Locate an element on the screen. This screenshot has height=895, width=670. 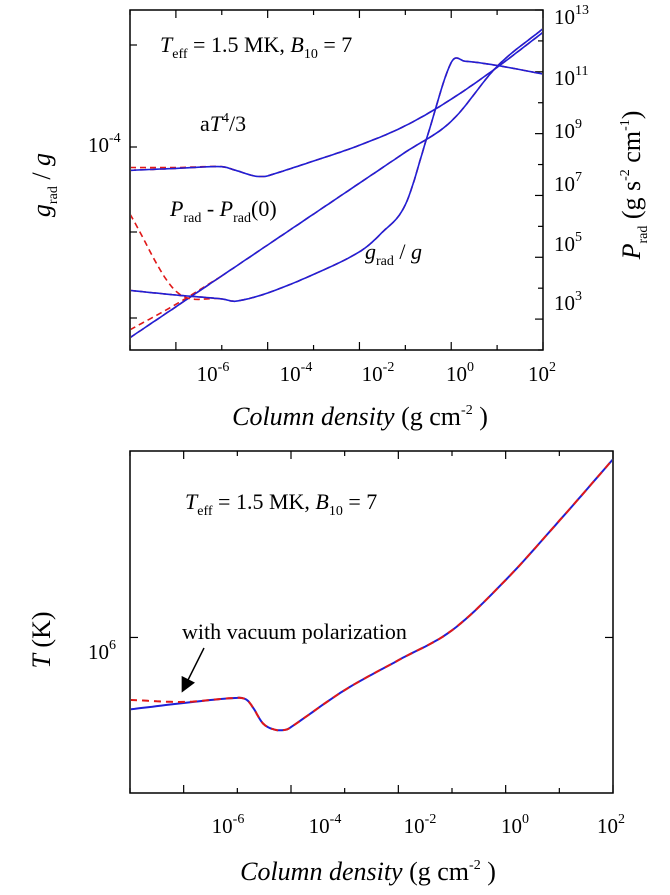
top-xtick-1e0: 10⁰ is located at coordinates (460, 373).